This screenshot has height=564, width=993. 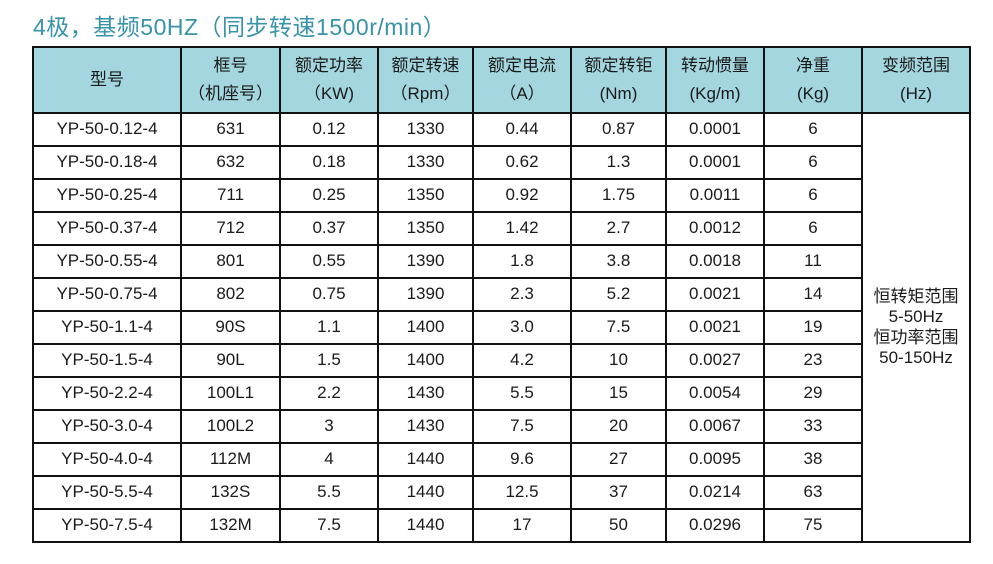 I want to click on model-cell: YP-50-0.75-4, so click(x=107, y=294).